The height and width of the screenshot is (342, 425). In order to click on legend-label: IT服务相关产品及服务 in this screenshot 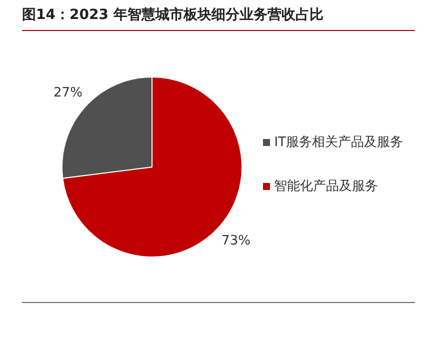, I will do `click(338, 142)`.